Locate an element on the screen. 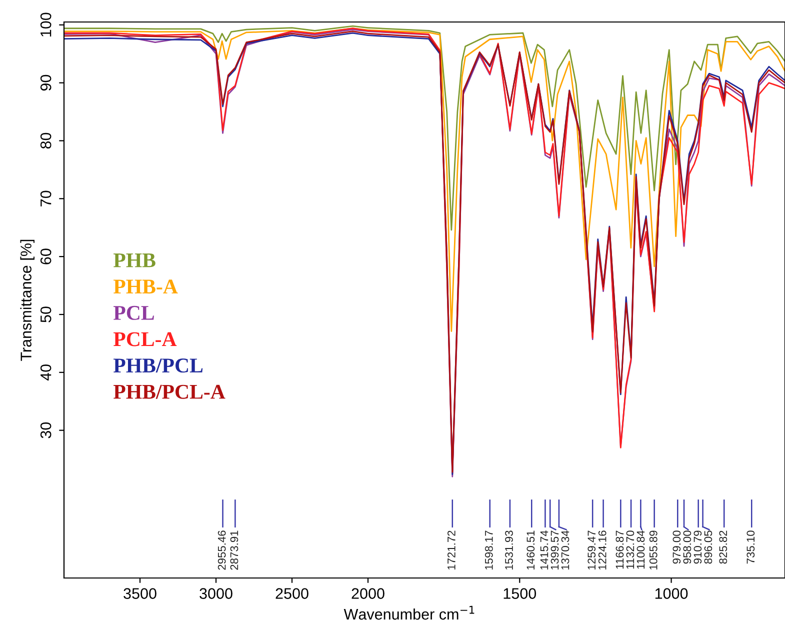 The width and height of the screenshot is (785, 628). x-tick-label: 3500 is located at coordinates (140, 593).